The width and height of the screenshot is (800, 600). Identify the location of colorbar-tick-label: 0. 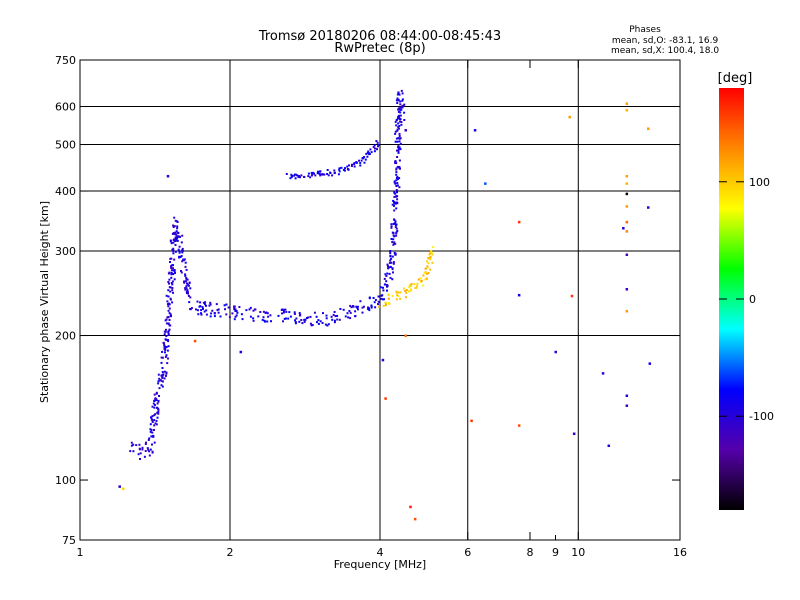
(752, 299).